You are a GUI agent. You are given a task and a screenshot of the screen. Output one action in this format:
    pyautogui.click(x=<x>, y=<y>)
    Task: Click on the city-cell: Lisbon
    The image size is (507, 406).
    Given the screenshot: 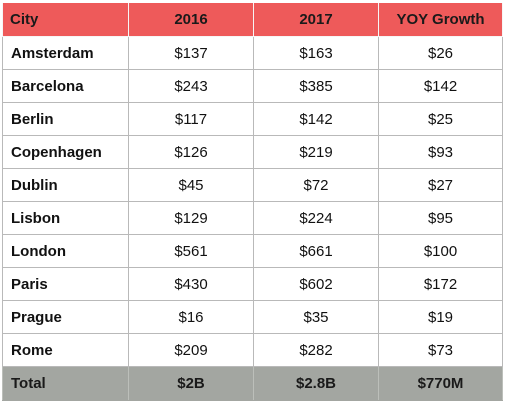 What is the action you would take?
    pyautogui.click(x=65, y=218)
    